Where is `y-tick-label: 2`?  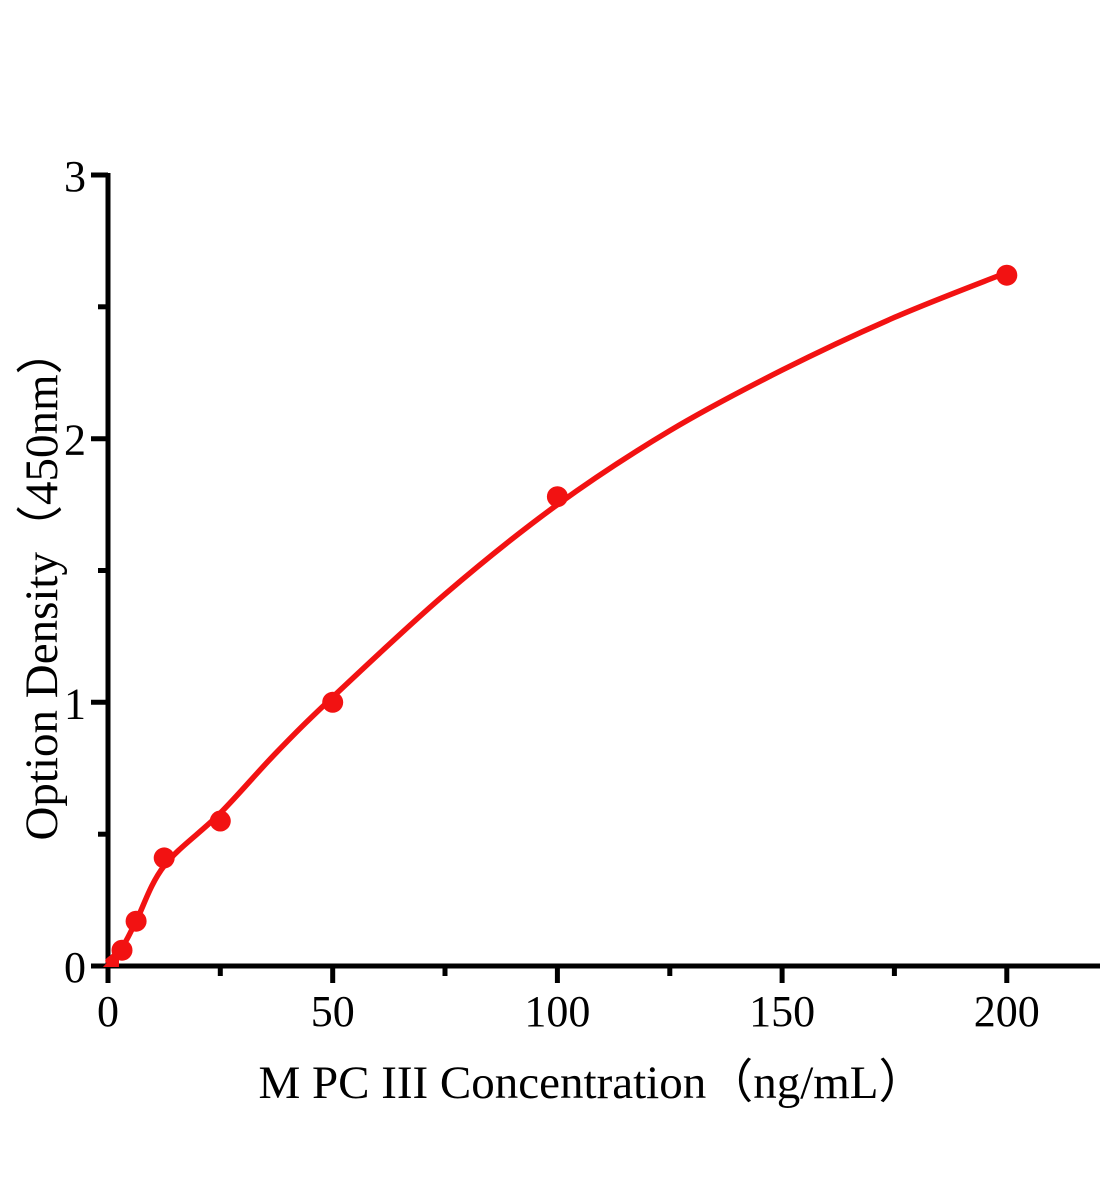
y-tick-label: 2 is located at coordinates (75, 440).